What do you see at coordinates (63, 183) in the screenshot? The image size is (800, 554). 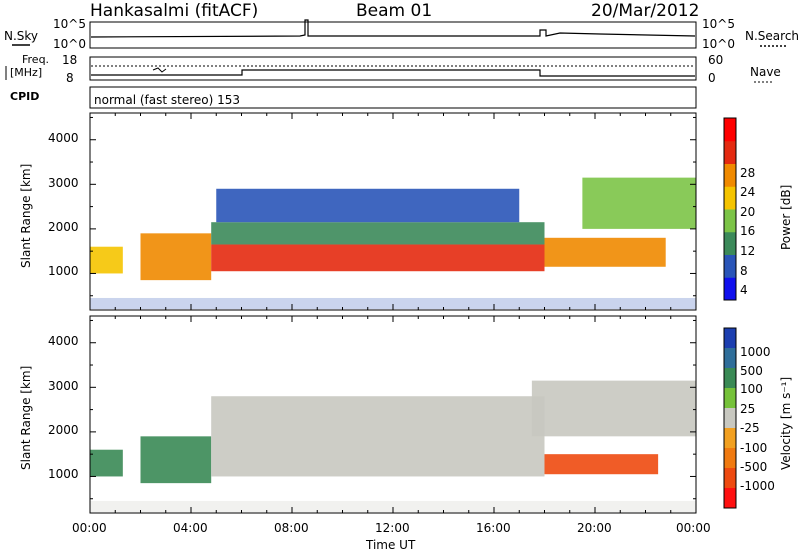 I see `power-ytick-3000: 3000` at bounding box center [63, 183].